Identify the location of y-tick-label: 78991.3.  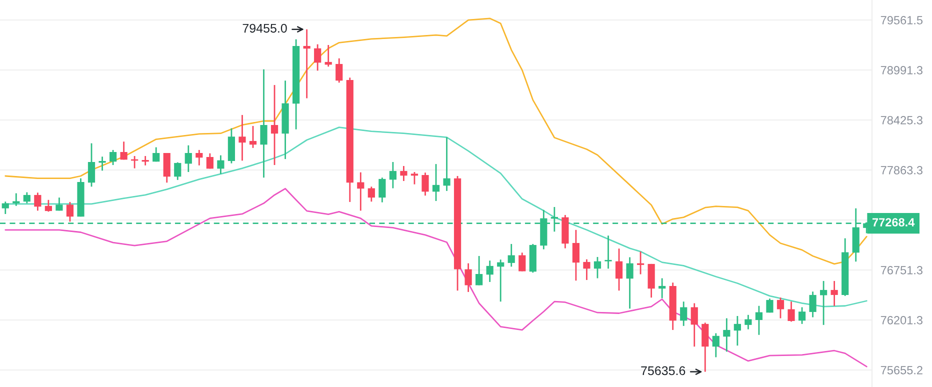
(901, 70).